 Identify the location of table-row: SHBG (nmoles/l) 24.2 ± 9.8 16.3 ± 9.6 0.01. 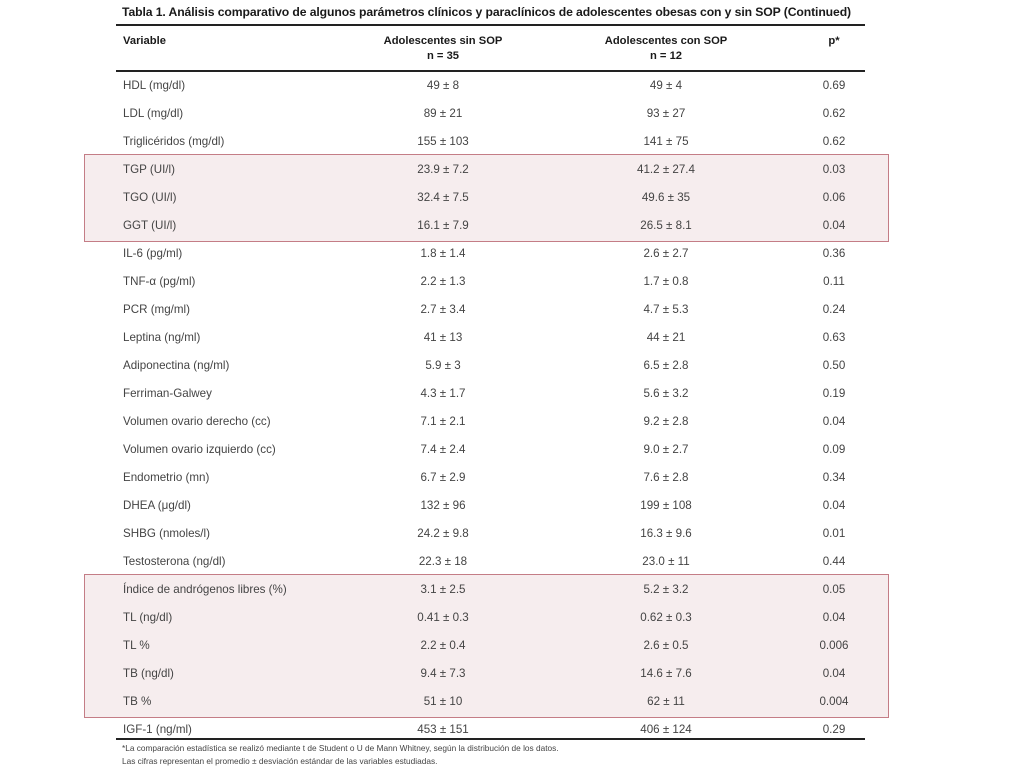
(490, 534).